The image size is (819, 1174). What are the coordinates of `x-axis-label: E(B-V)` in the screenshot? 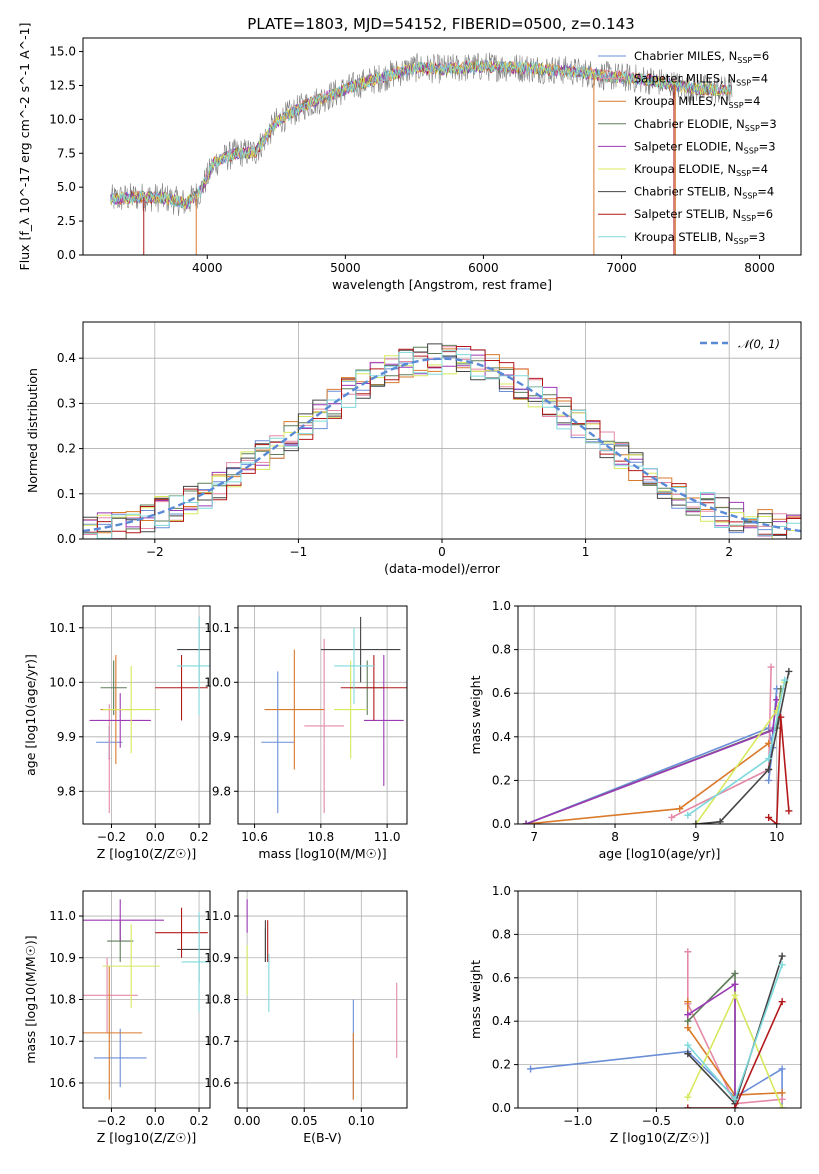 It's located at (322, 1137).